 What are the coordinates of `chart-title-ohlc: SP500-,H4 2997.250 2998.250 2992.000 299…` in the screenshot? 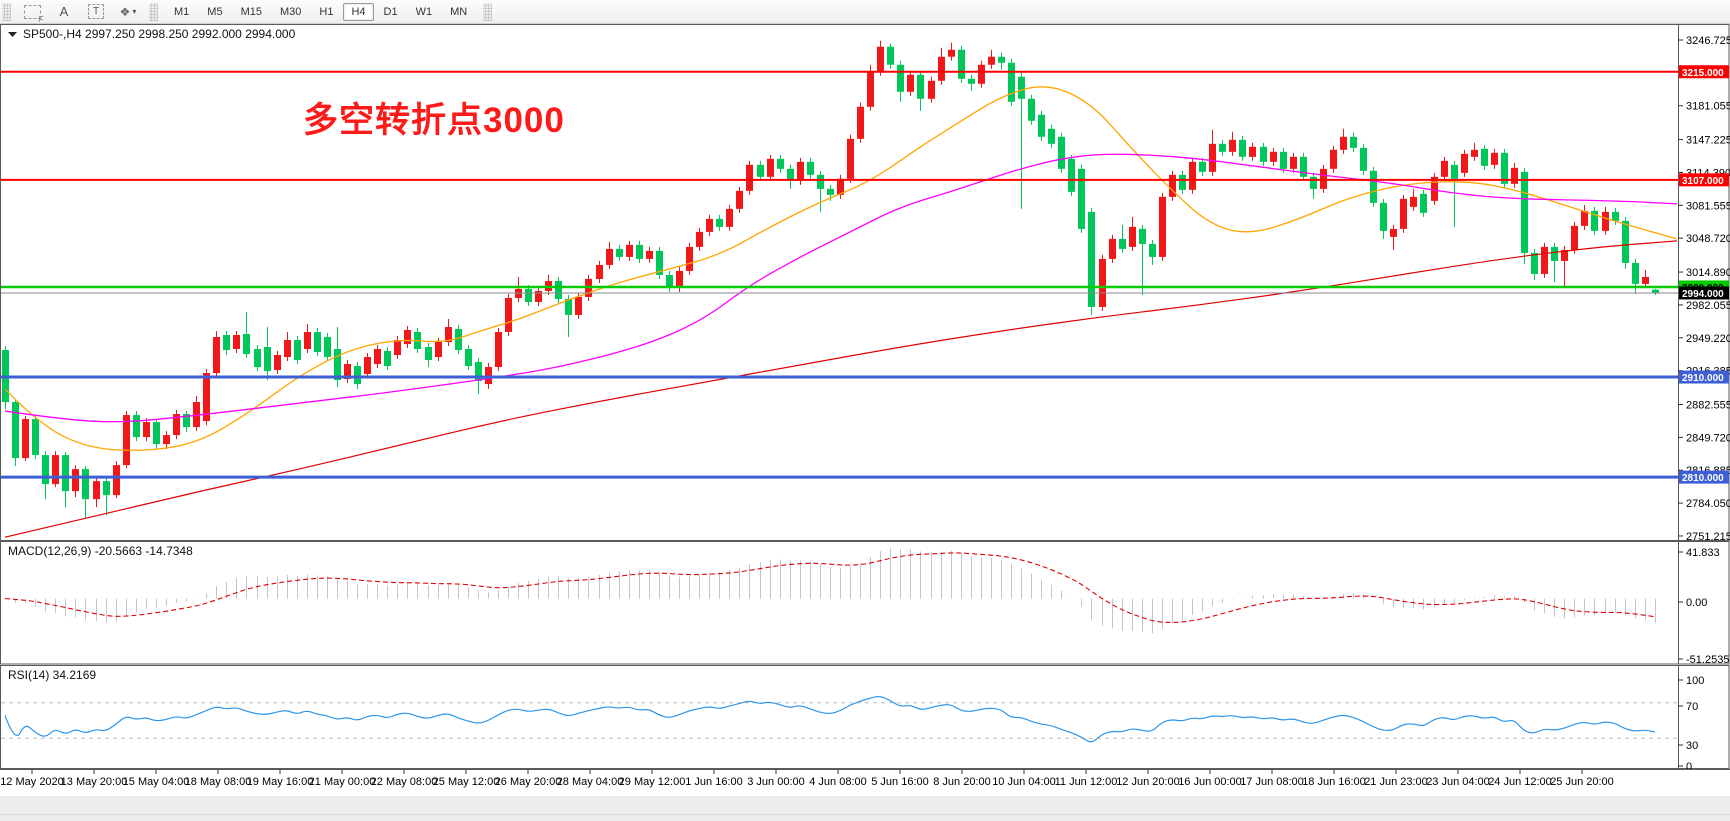 It's located at (159, 34).